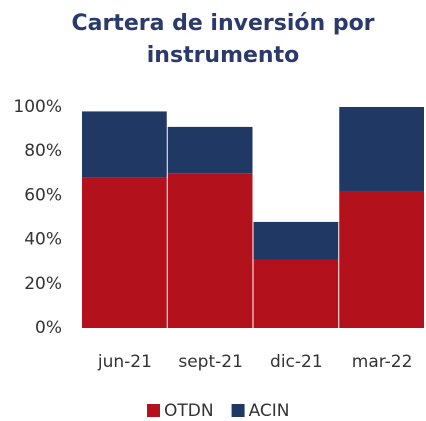 This screenshot has height=421, width=426. Describe the element at coordinates (37, 107) in the screenshot. I see `y-tick-label: 100%` at that location.